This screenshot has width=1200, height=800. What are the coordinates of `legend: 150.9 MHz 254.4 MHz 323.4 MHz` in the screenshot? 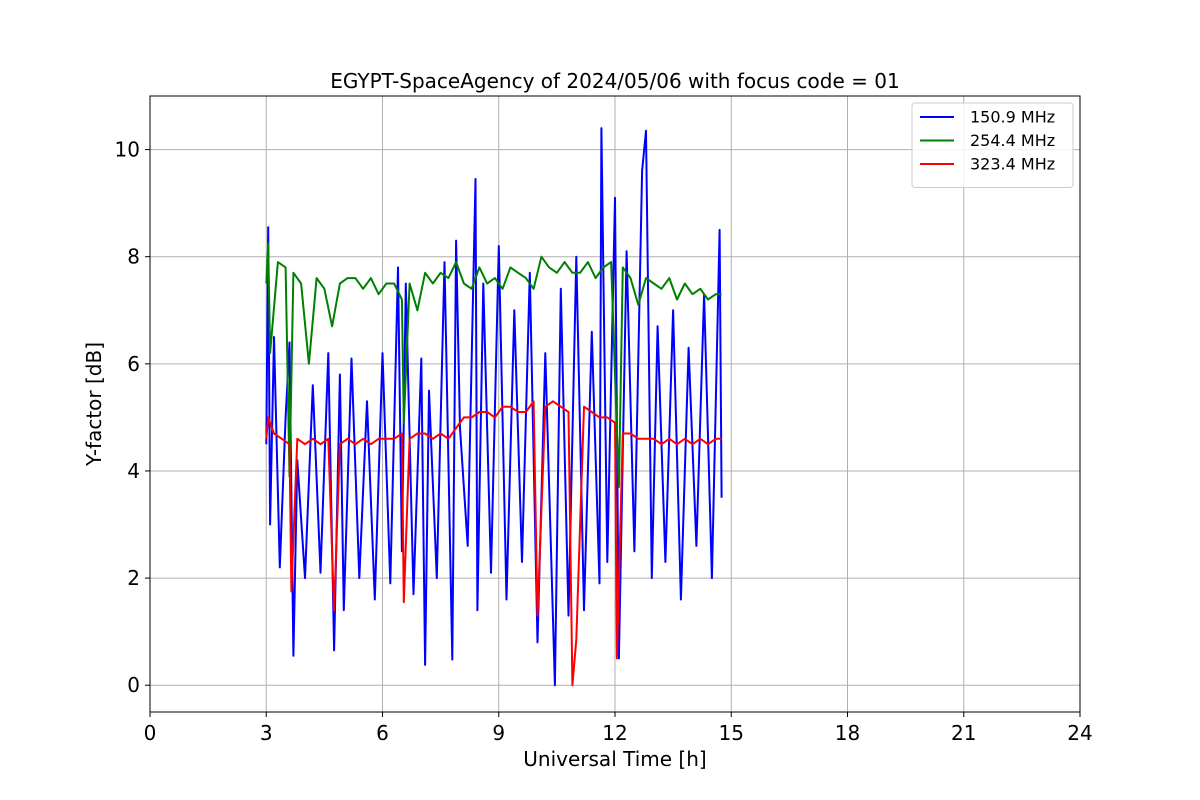 It's located at (992, 145).